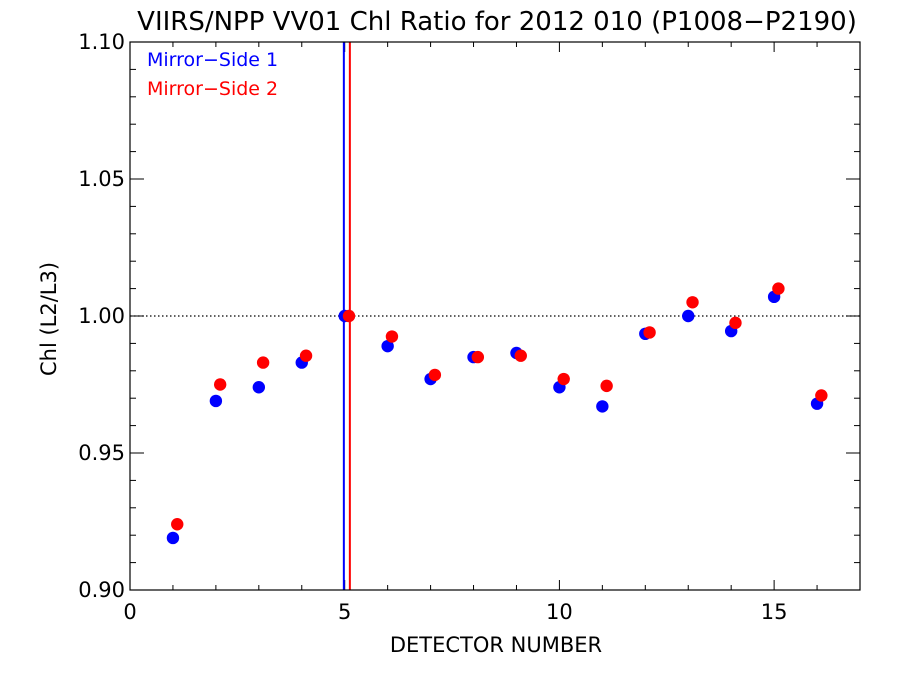 The width and height of the screenshot is (900, 675). Describe the element at coordinates (101, 316) in the screenshot. I see `y-tick-label: 1.00` at that location.